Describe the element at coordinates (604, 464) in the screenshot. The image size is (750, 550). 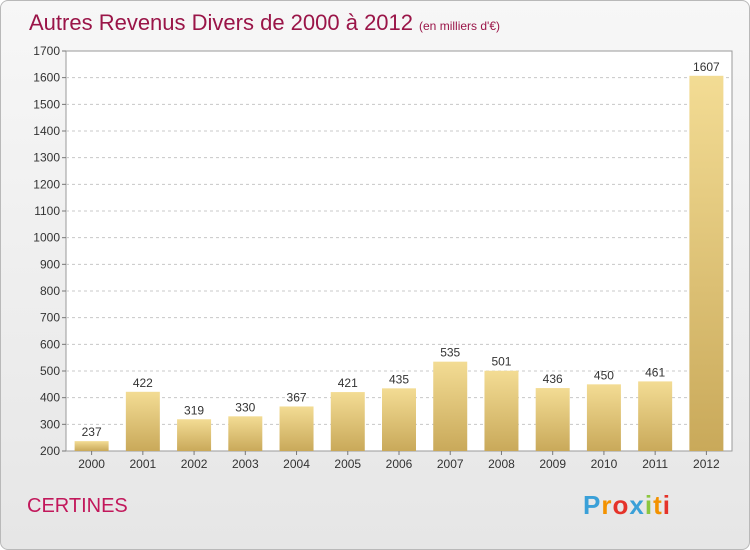
I see `x-tick-label: 2010` at that location.